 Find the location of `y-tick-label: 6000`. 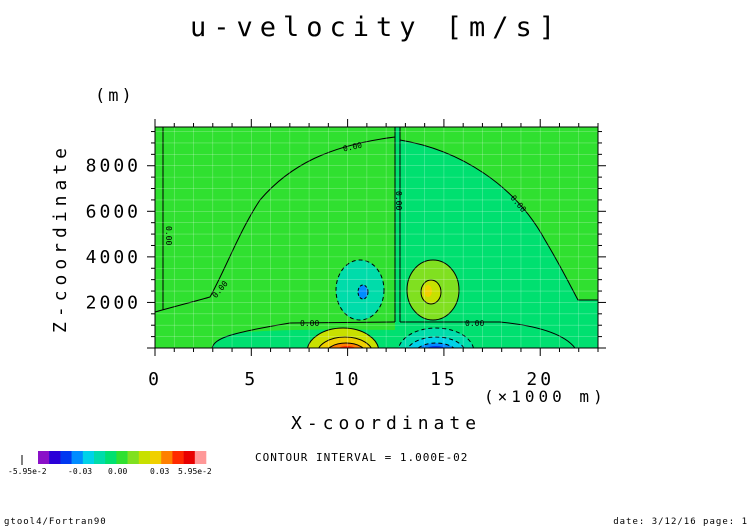

y-tick-label: 6000 is located at coordinates (113, 211).